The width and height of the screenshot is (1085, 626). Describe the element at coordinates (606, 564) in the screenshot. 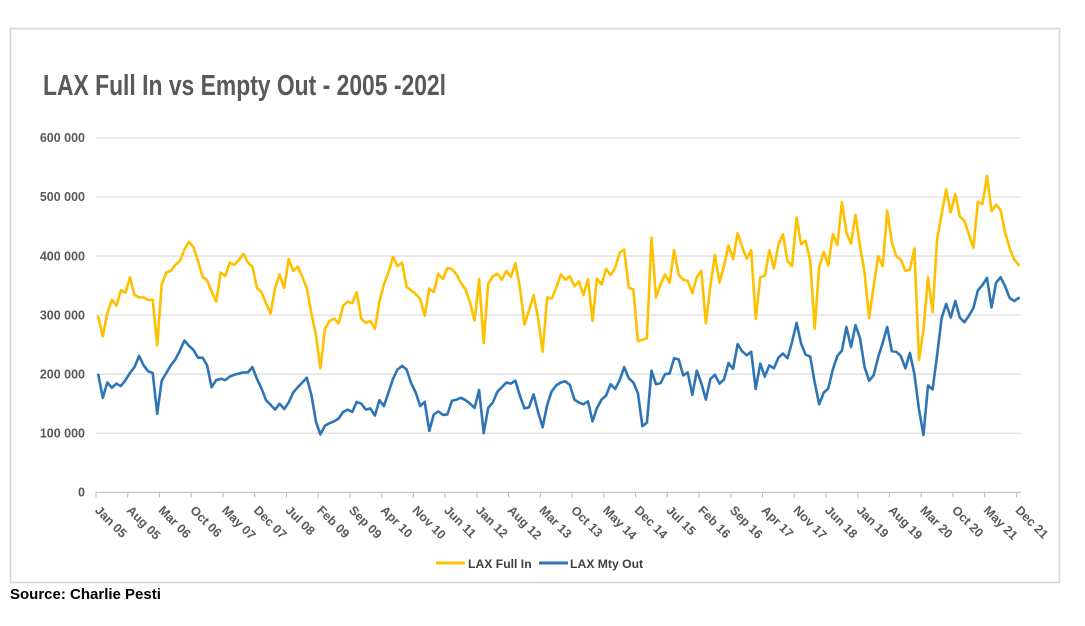

I see `svg-text: LAX Mty Out` at that location.